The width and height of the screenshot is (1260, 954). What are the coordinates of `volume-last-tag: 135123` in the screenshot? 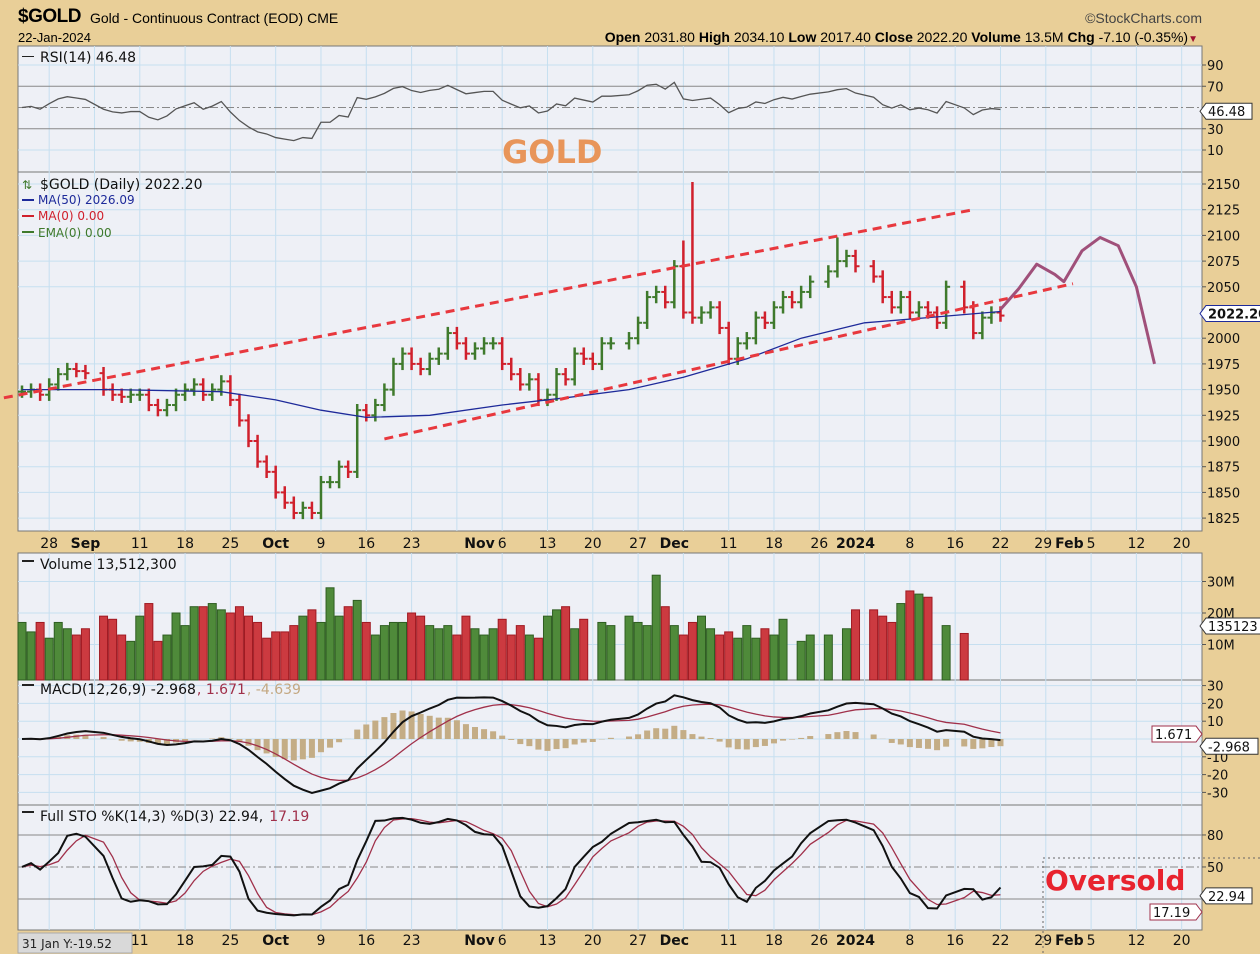 It's located at (1229, 626).